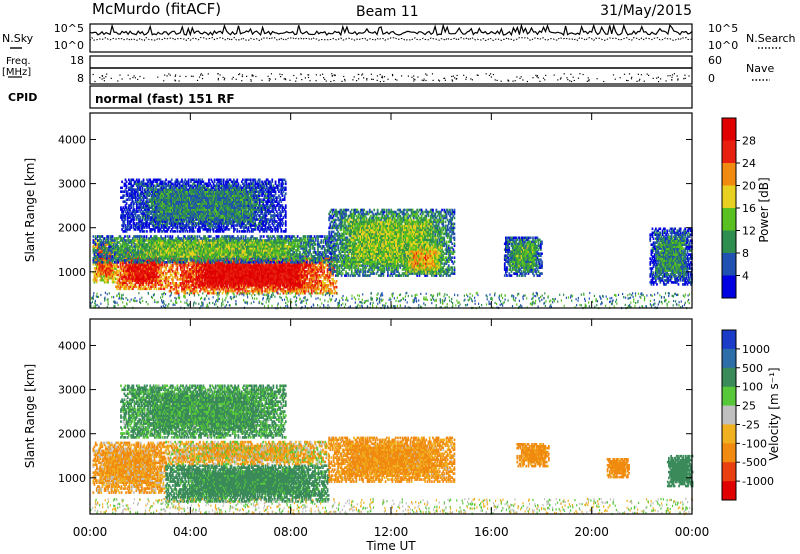  What do you see at coordinates (387, 12) in the screenshot?
I see `beam-title: Beam 11` at bounding box center [387, 12].